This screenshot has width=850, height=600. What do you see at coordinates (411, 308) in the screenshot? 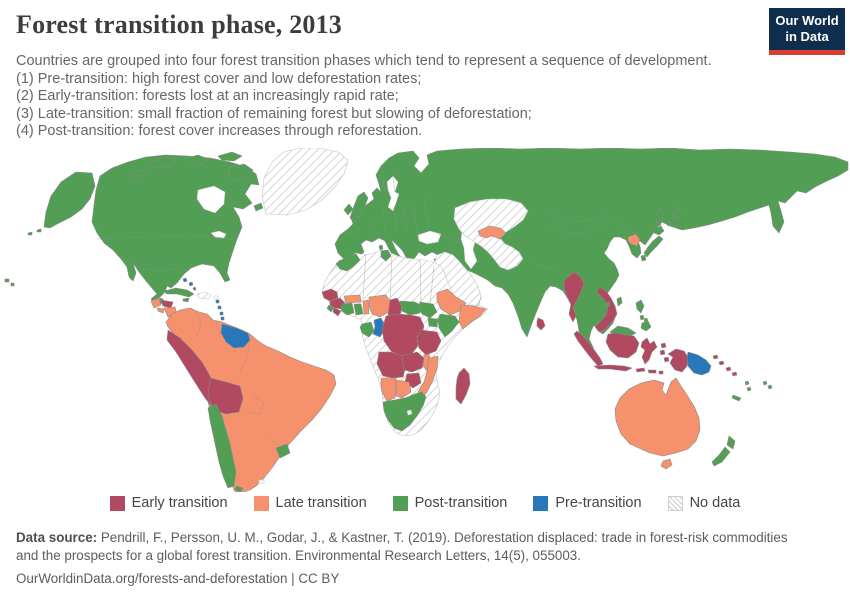
I see `central-african-republic` at bounding box center [411, 308].